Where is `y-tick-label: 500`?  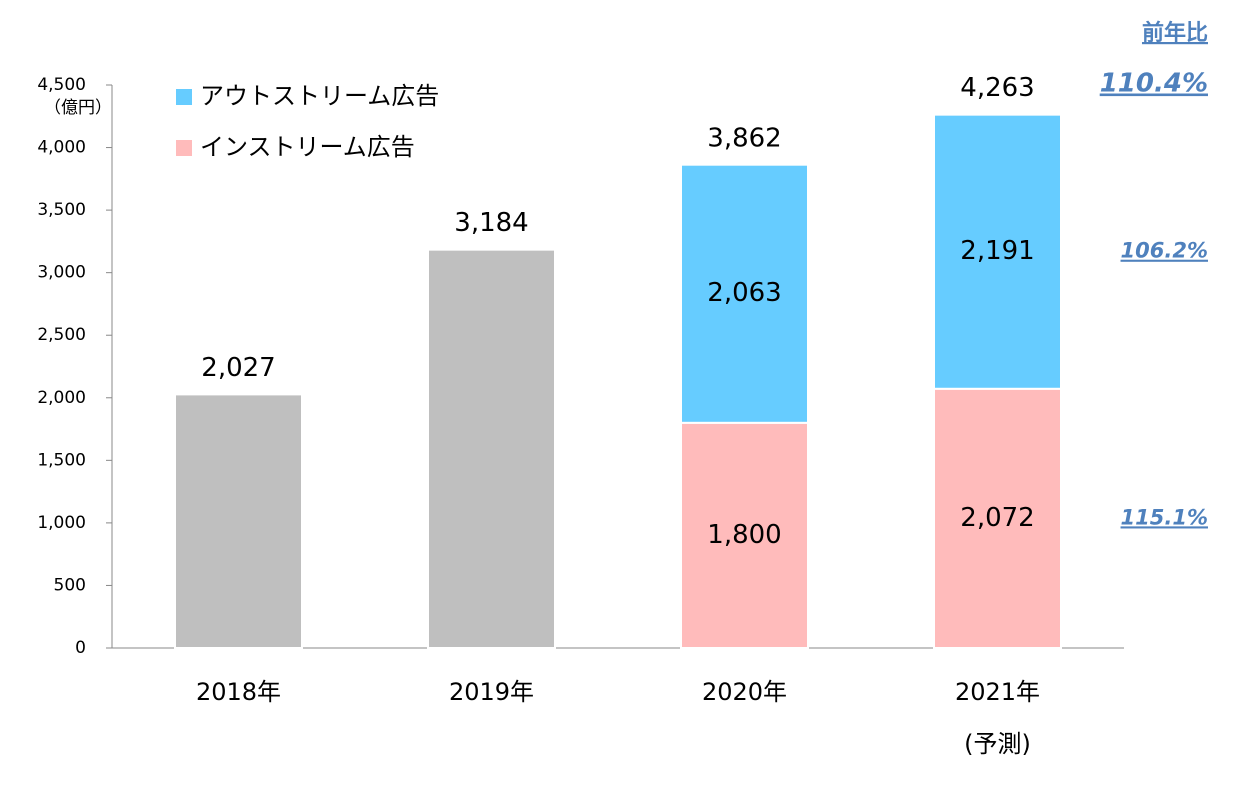 y-tick-label: 500 is located at coordinates (70, 585).